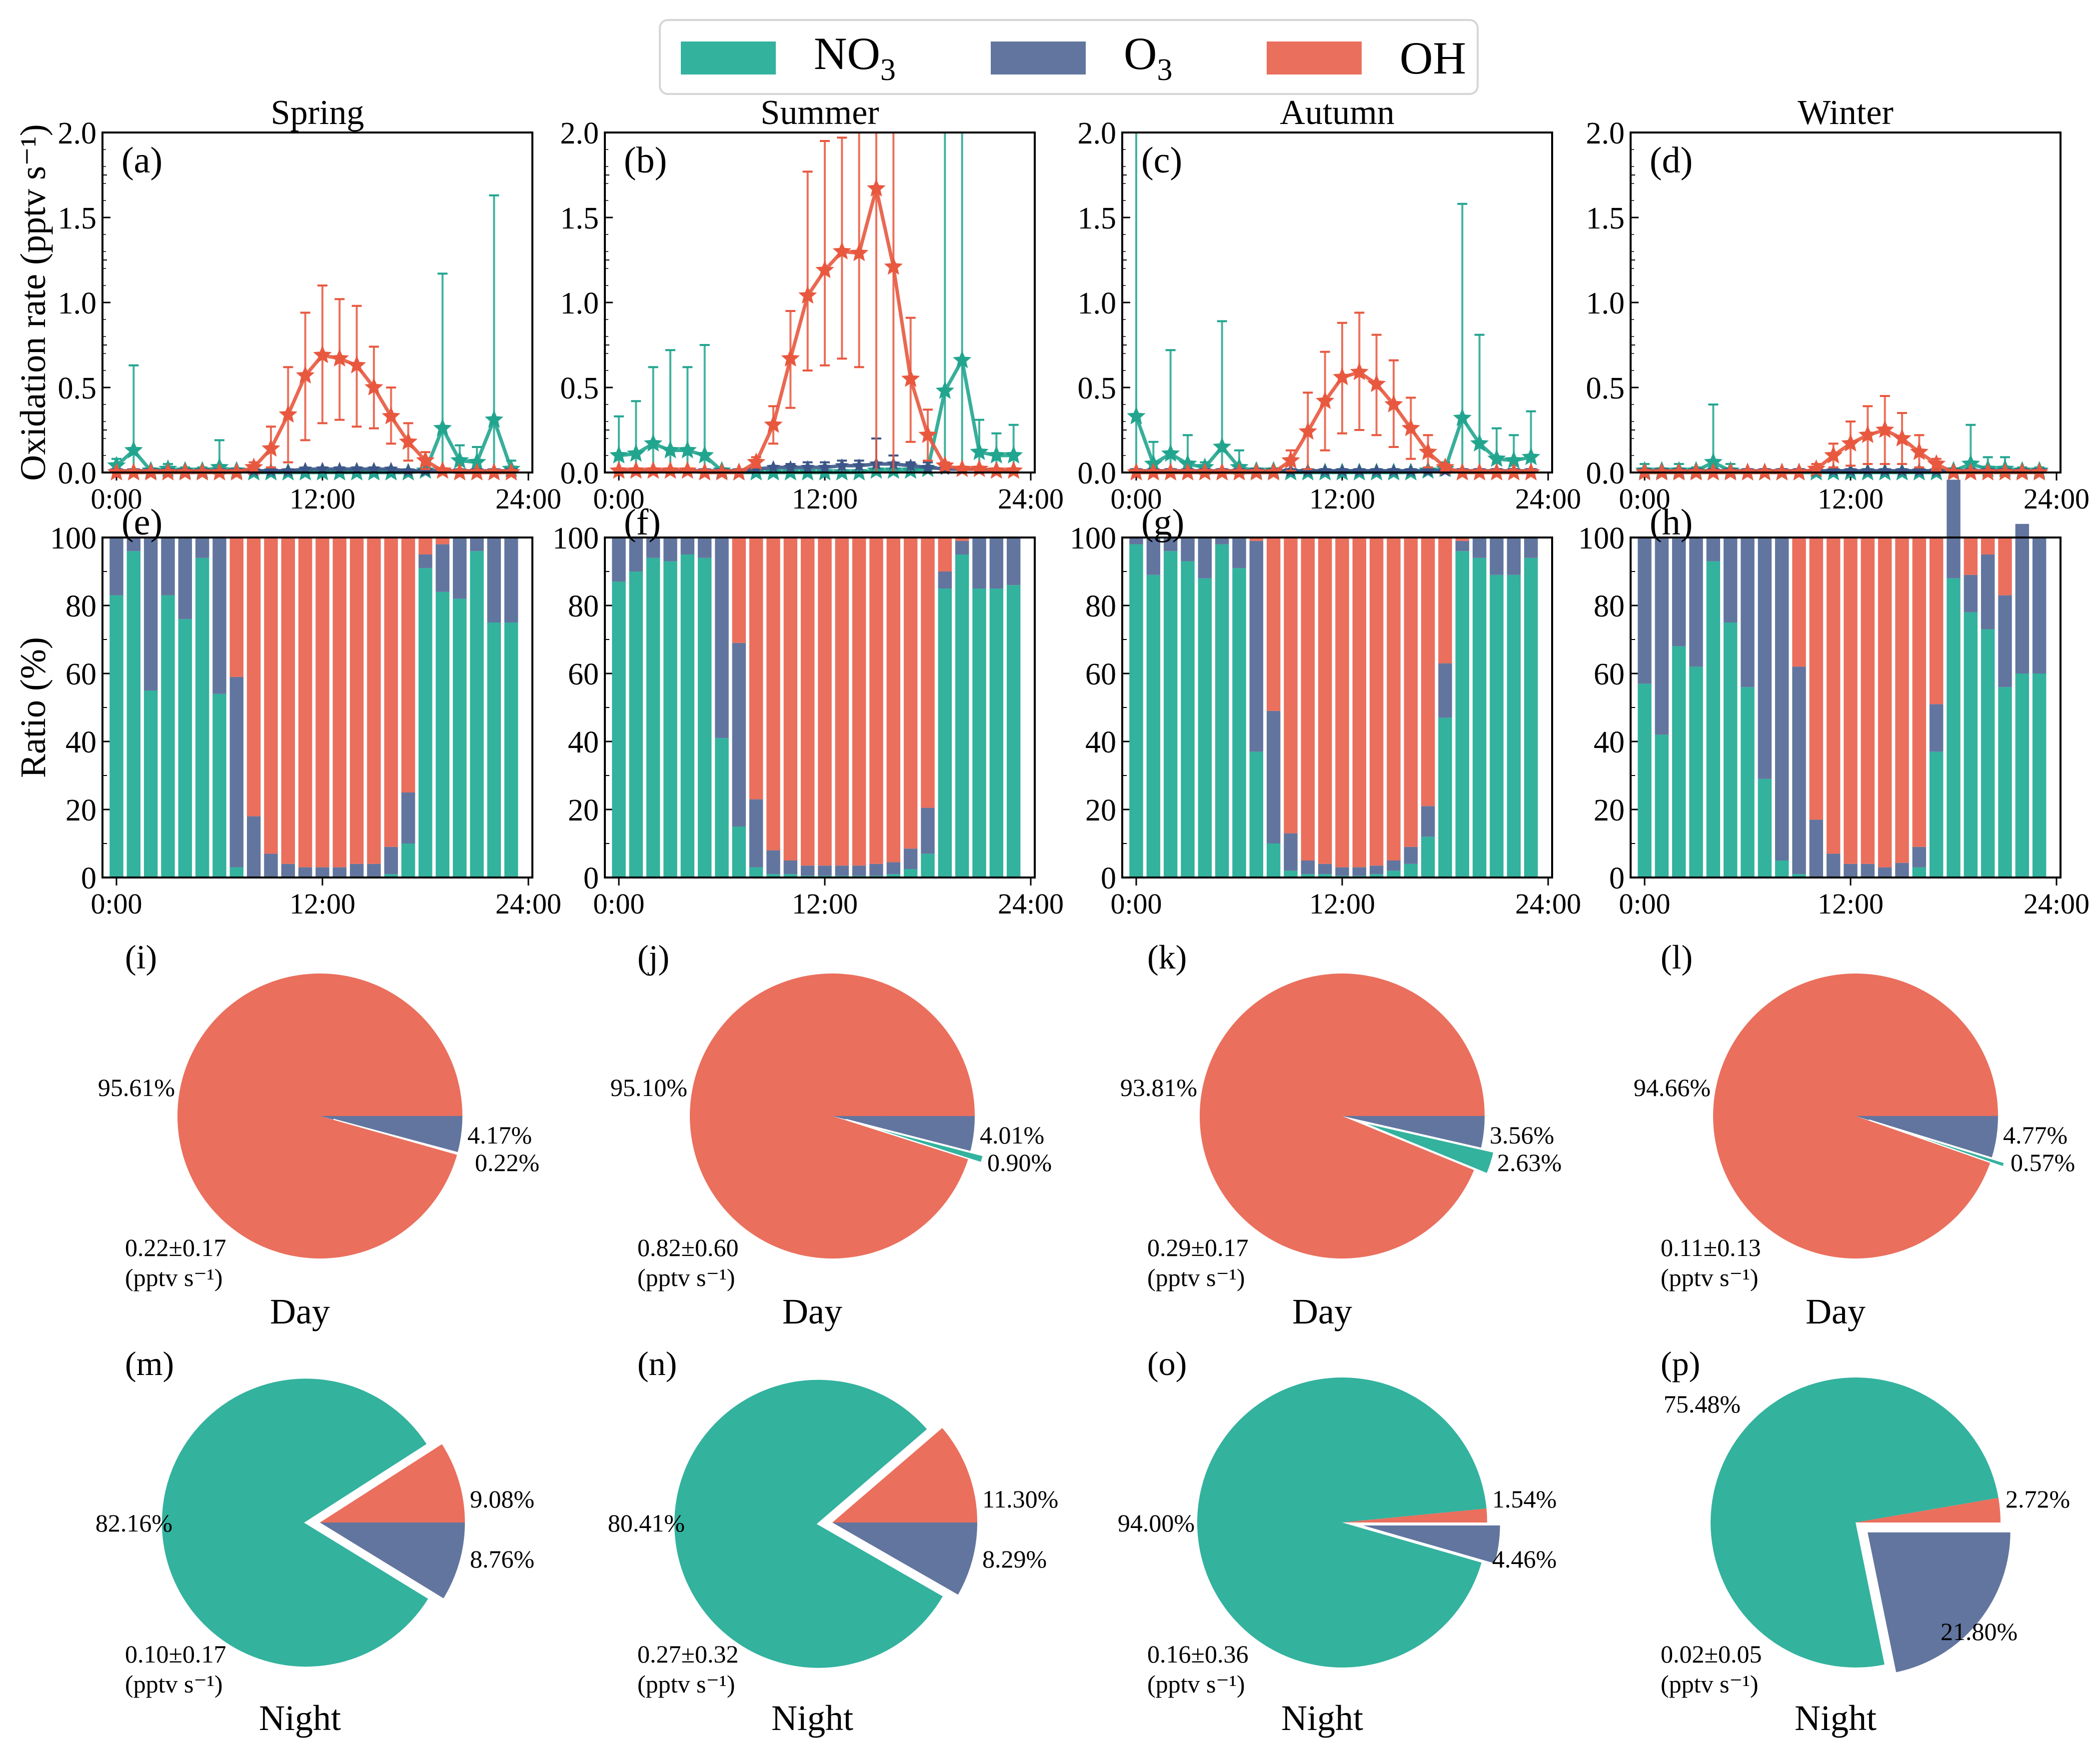 The width and height of the screenshot is (2100, 1750). Describe the element at coordinates (687, 1654) in the screenshot. I see `pie-total-value: 0.27±0.32` at that location.